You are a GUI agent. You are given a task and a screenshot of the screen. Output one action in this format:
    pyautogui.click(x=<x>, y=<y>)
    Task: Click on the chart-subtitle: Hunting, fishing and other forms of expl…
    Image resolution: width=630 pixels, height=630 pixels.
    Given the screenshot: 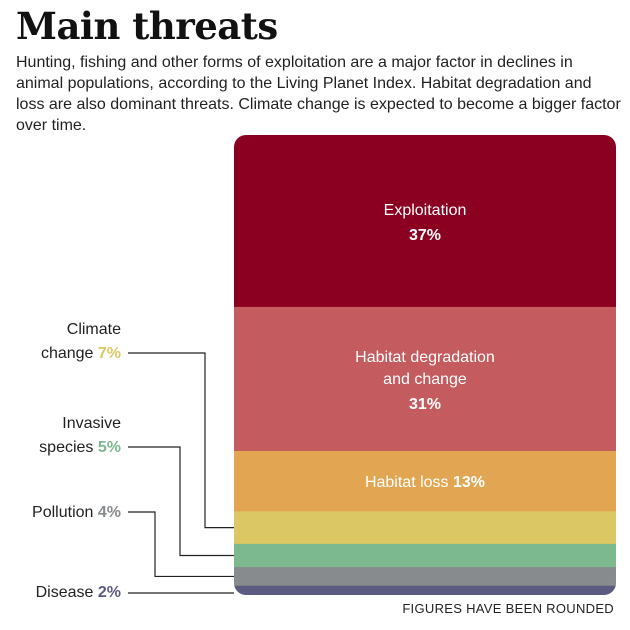 What is the action you would take?
    pyautogui.click(x=318, y=94)
    